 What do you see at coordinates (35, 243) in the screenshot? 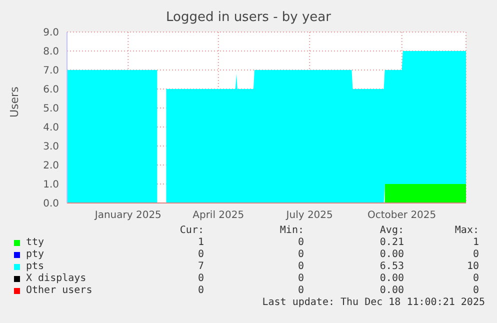
I see `legend-label: tty` at bounding box center [35, 243].